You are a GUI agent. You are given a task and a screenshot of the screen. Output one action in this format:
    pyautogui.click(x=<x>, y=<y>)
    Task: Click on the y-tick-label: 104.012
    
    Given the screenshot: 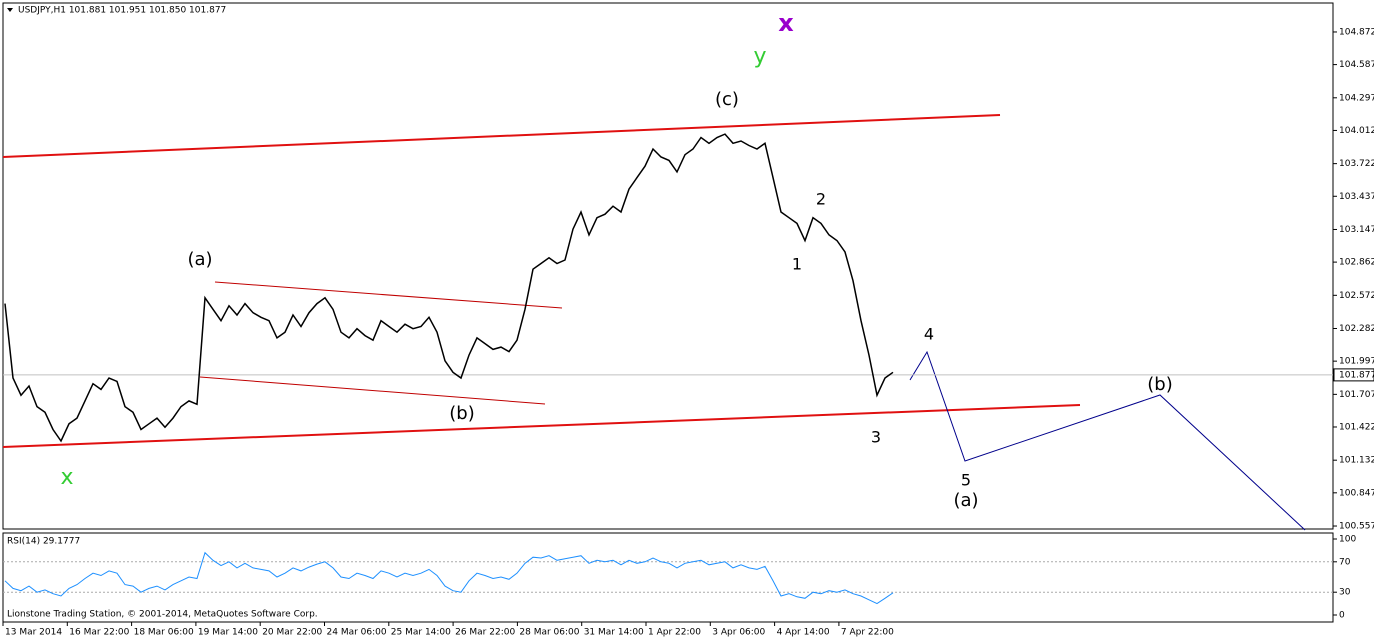 What is the action you would take?
    pyautogui.click(x=1356, y=131)
    